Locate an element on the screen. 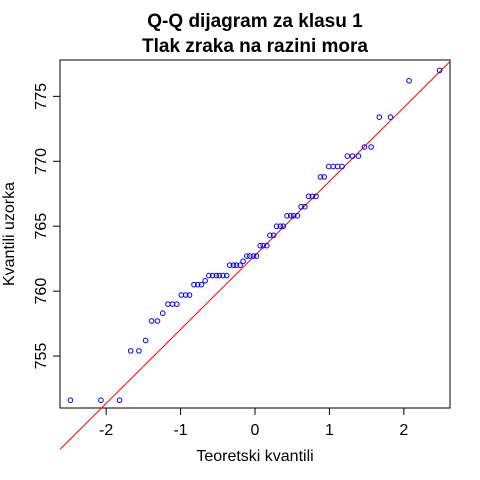 This screenshot has width=480, height=480. chart-subtitle: Tlak zraka na razini mora is located at coordinates (255, 46).